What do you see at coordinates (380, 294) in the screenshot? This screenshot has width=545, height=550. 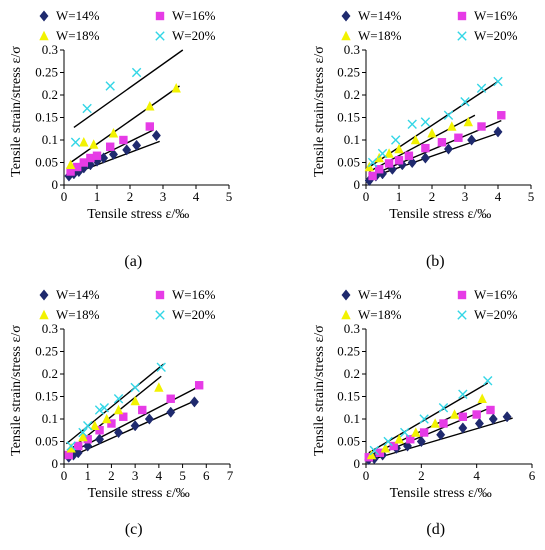 I see `legend-label: W=14%` at bounding box center [380, 294].